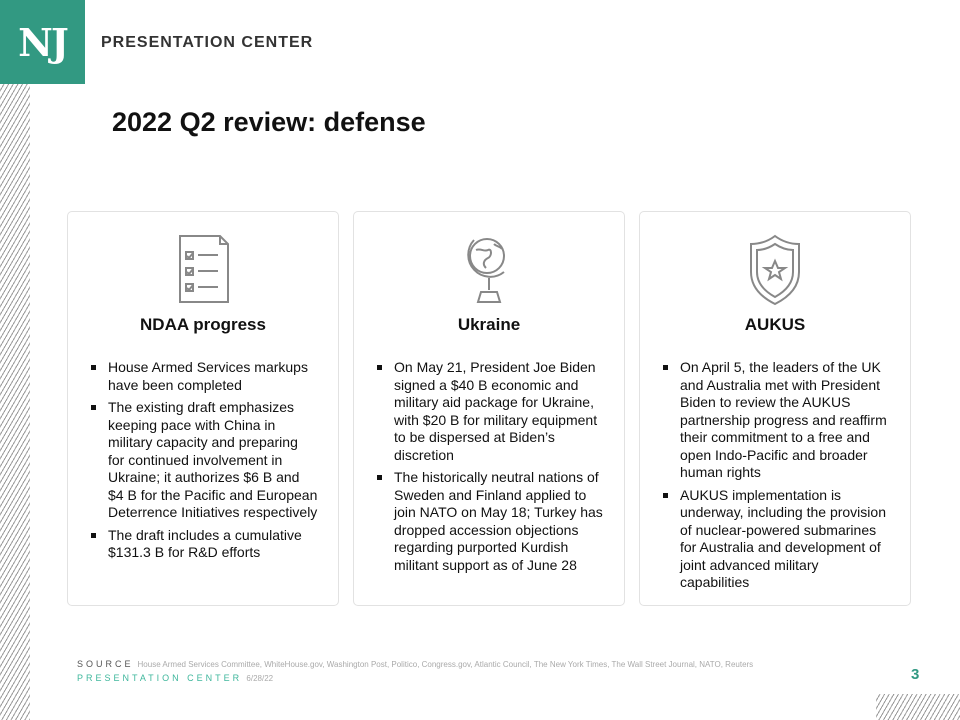  What do you see at coordinates (486, 270) in the screenshot?
I see `globe-icon` at bounding box center [486, 270].